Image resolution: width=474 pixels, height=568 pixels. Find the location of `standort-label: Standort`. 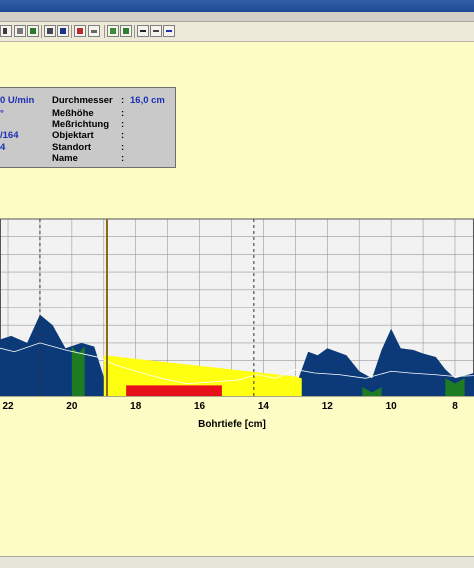

standort-label: Standort is located at coordinates (72, 147).